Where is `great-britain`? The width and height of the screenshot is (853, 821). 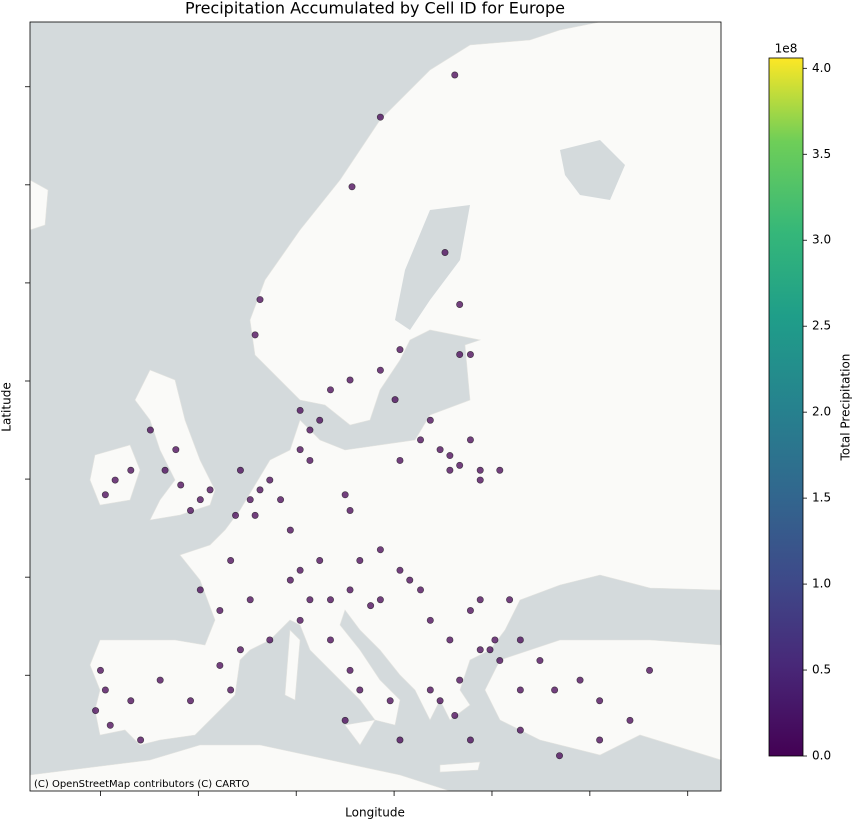
great-britain is located at coordinates (175, 445).